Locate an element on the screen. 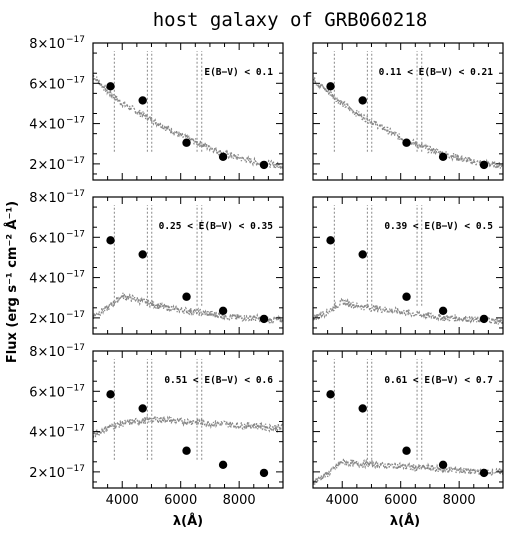 This screenshot has height=533, width=509. panel-1: 2×10 −174×10 −176×10 −178×10 −17E(B−V) < 0.1 is located at coordinates (156, 108).